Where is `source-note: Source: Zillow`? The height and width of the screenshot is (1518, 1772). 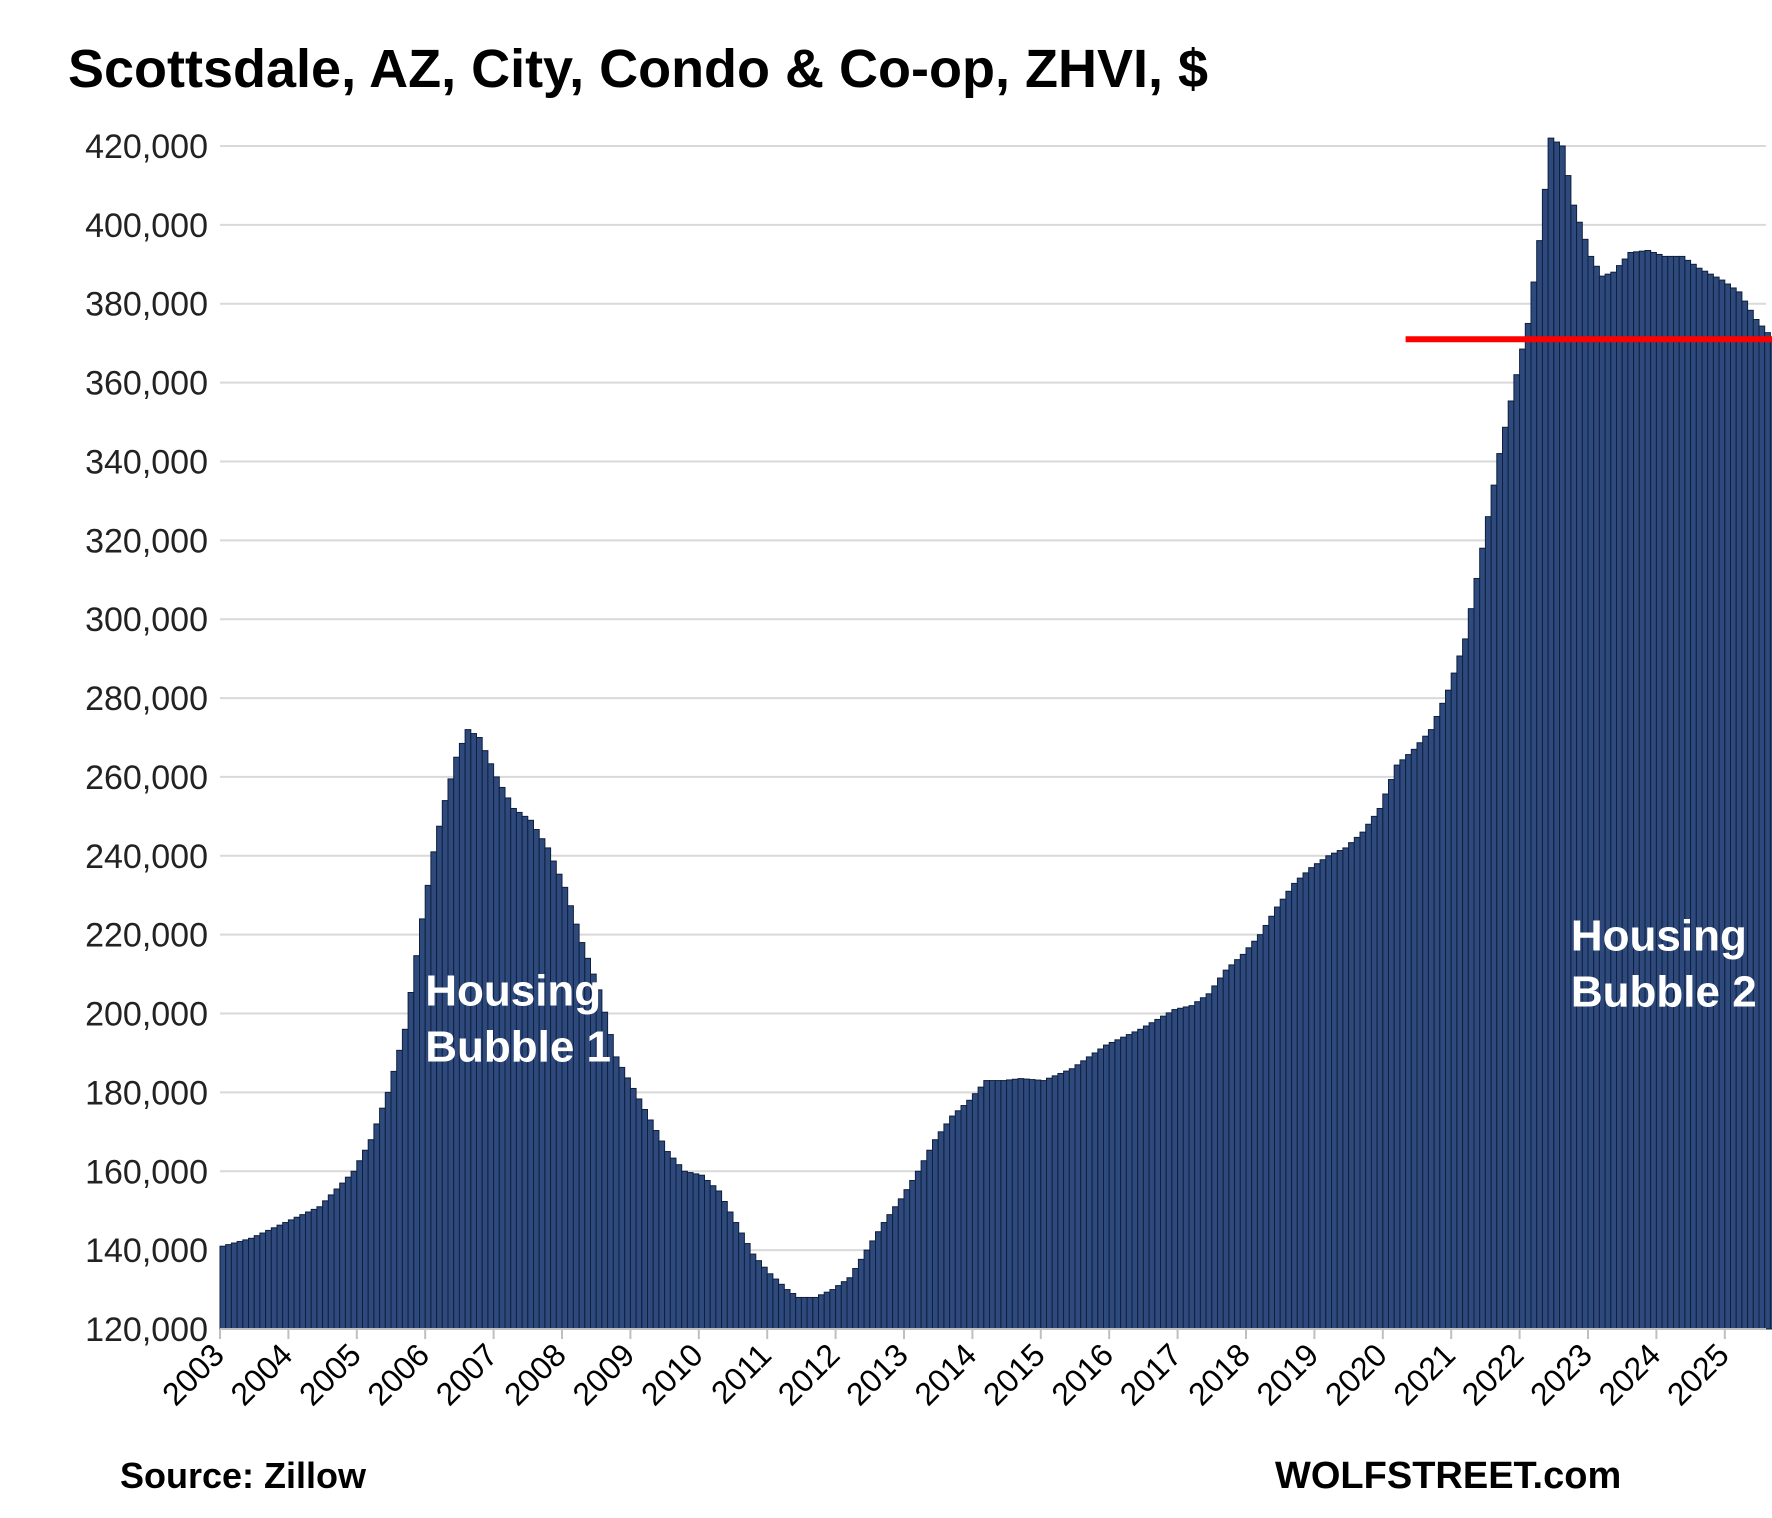 source-note: Source: Zillow is located at coordinates (243, 1475).